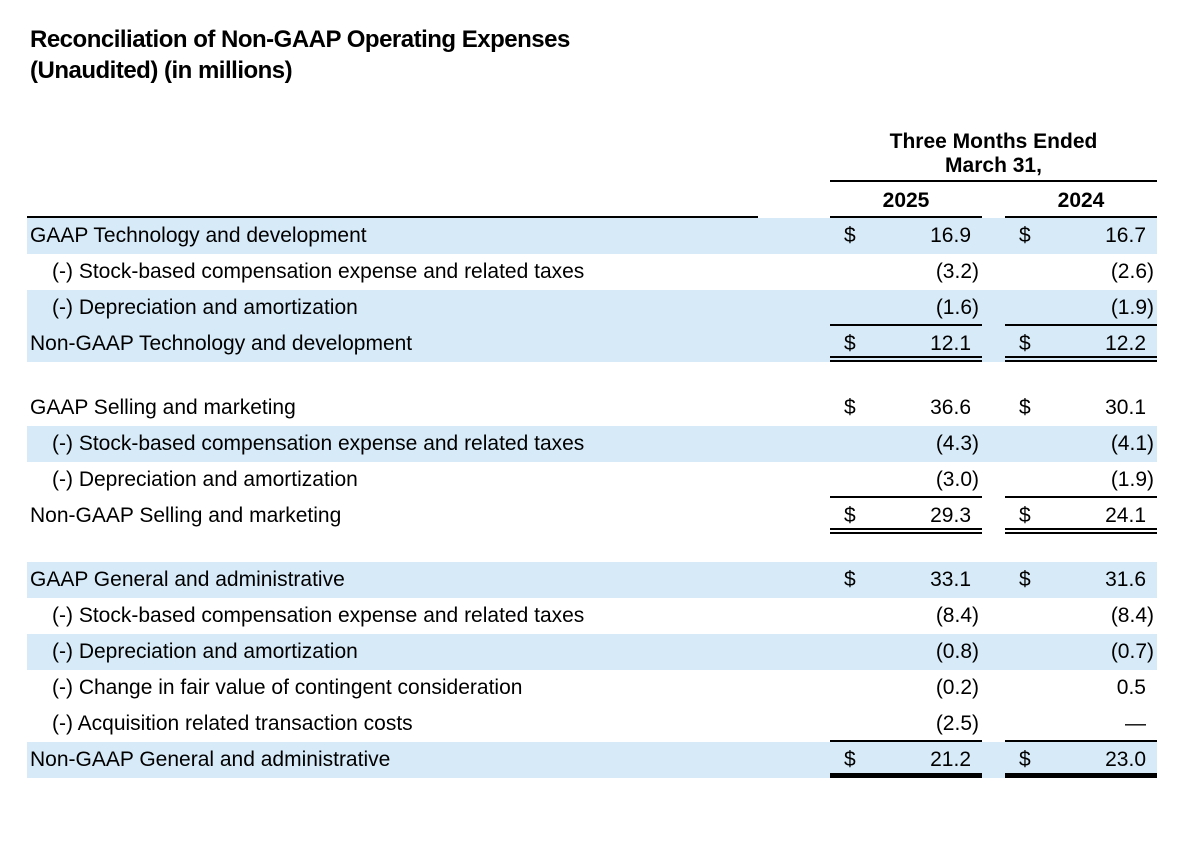 Image resolution: width=1196 pixels, height=852 pixels. What do you see at coordinates (592, 202) in the screenshot?
I see `table-header-years: 2025 2024` at bounding box center [592, 202].